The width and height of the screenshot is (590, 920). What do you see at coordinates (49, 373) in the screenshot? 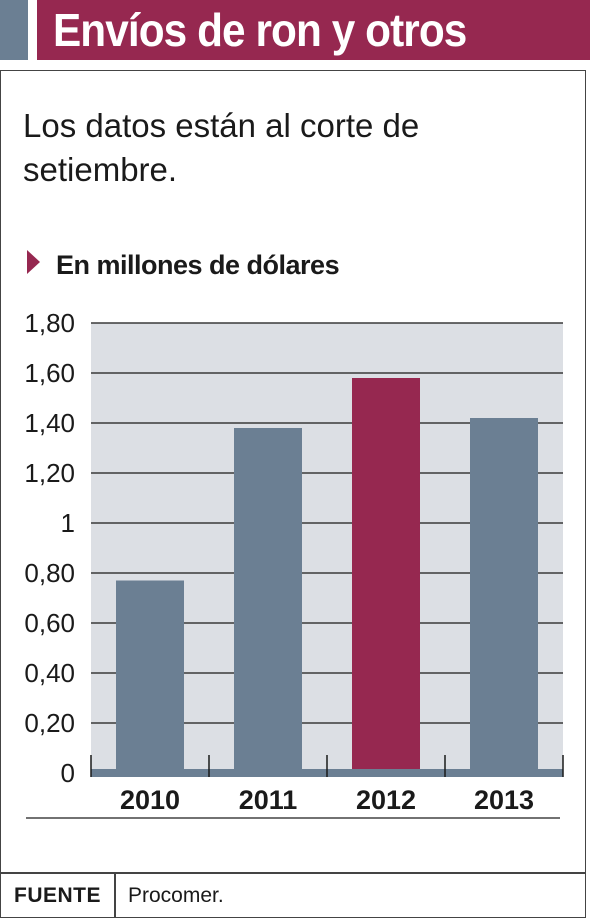
I see `y-tick-label: 1,60` at bounding box center [49, 373].